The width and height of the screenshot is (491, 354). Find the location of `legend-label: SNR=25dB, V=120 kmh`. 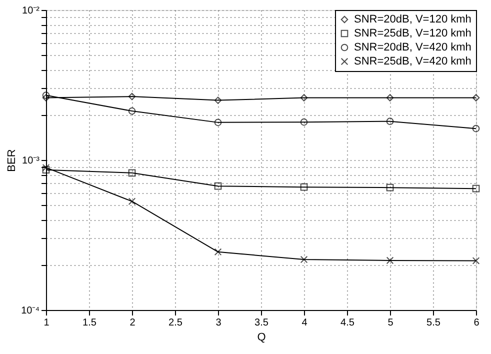

legend-label: SNR=25dB, V=120 kmh is located at coordinates (413, 34).